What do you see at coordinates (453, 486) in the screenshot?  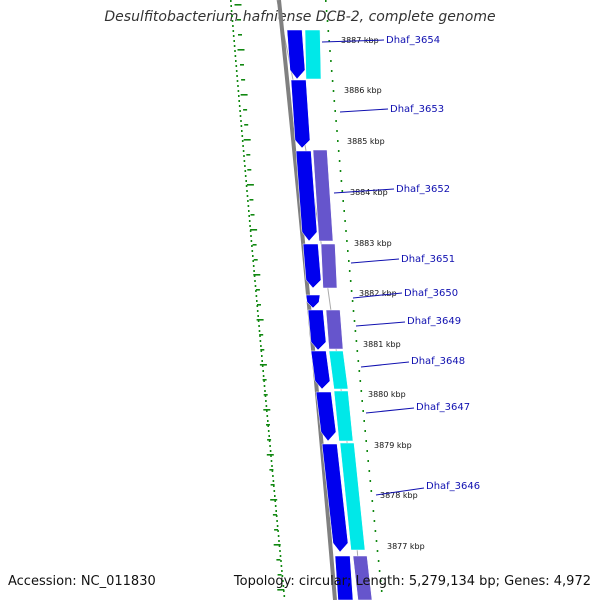 I see `gene-label-dhaf-3646: Dhaf_3646` at bounding box center [453, 486].